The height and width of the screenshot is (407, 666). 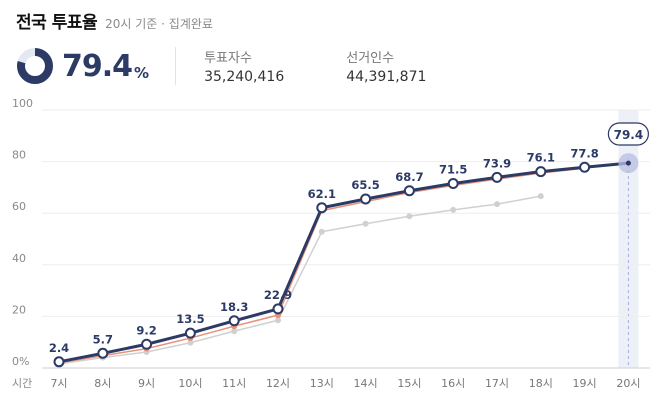 I want to click on data-label: 65.5, so click(x=365, y=185).